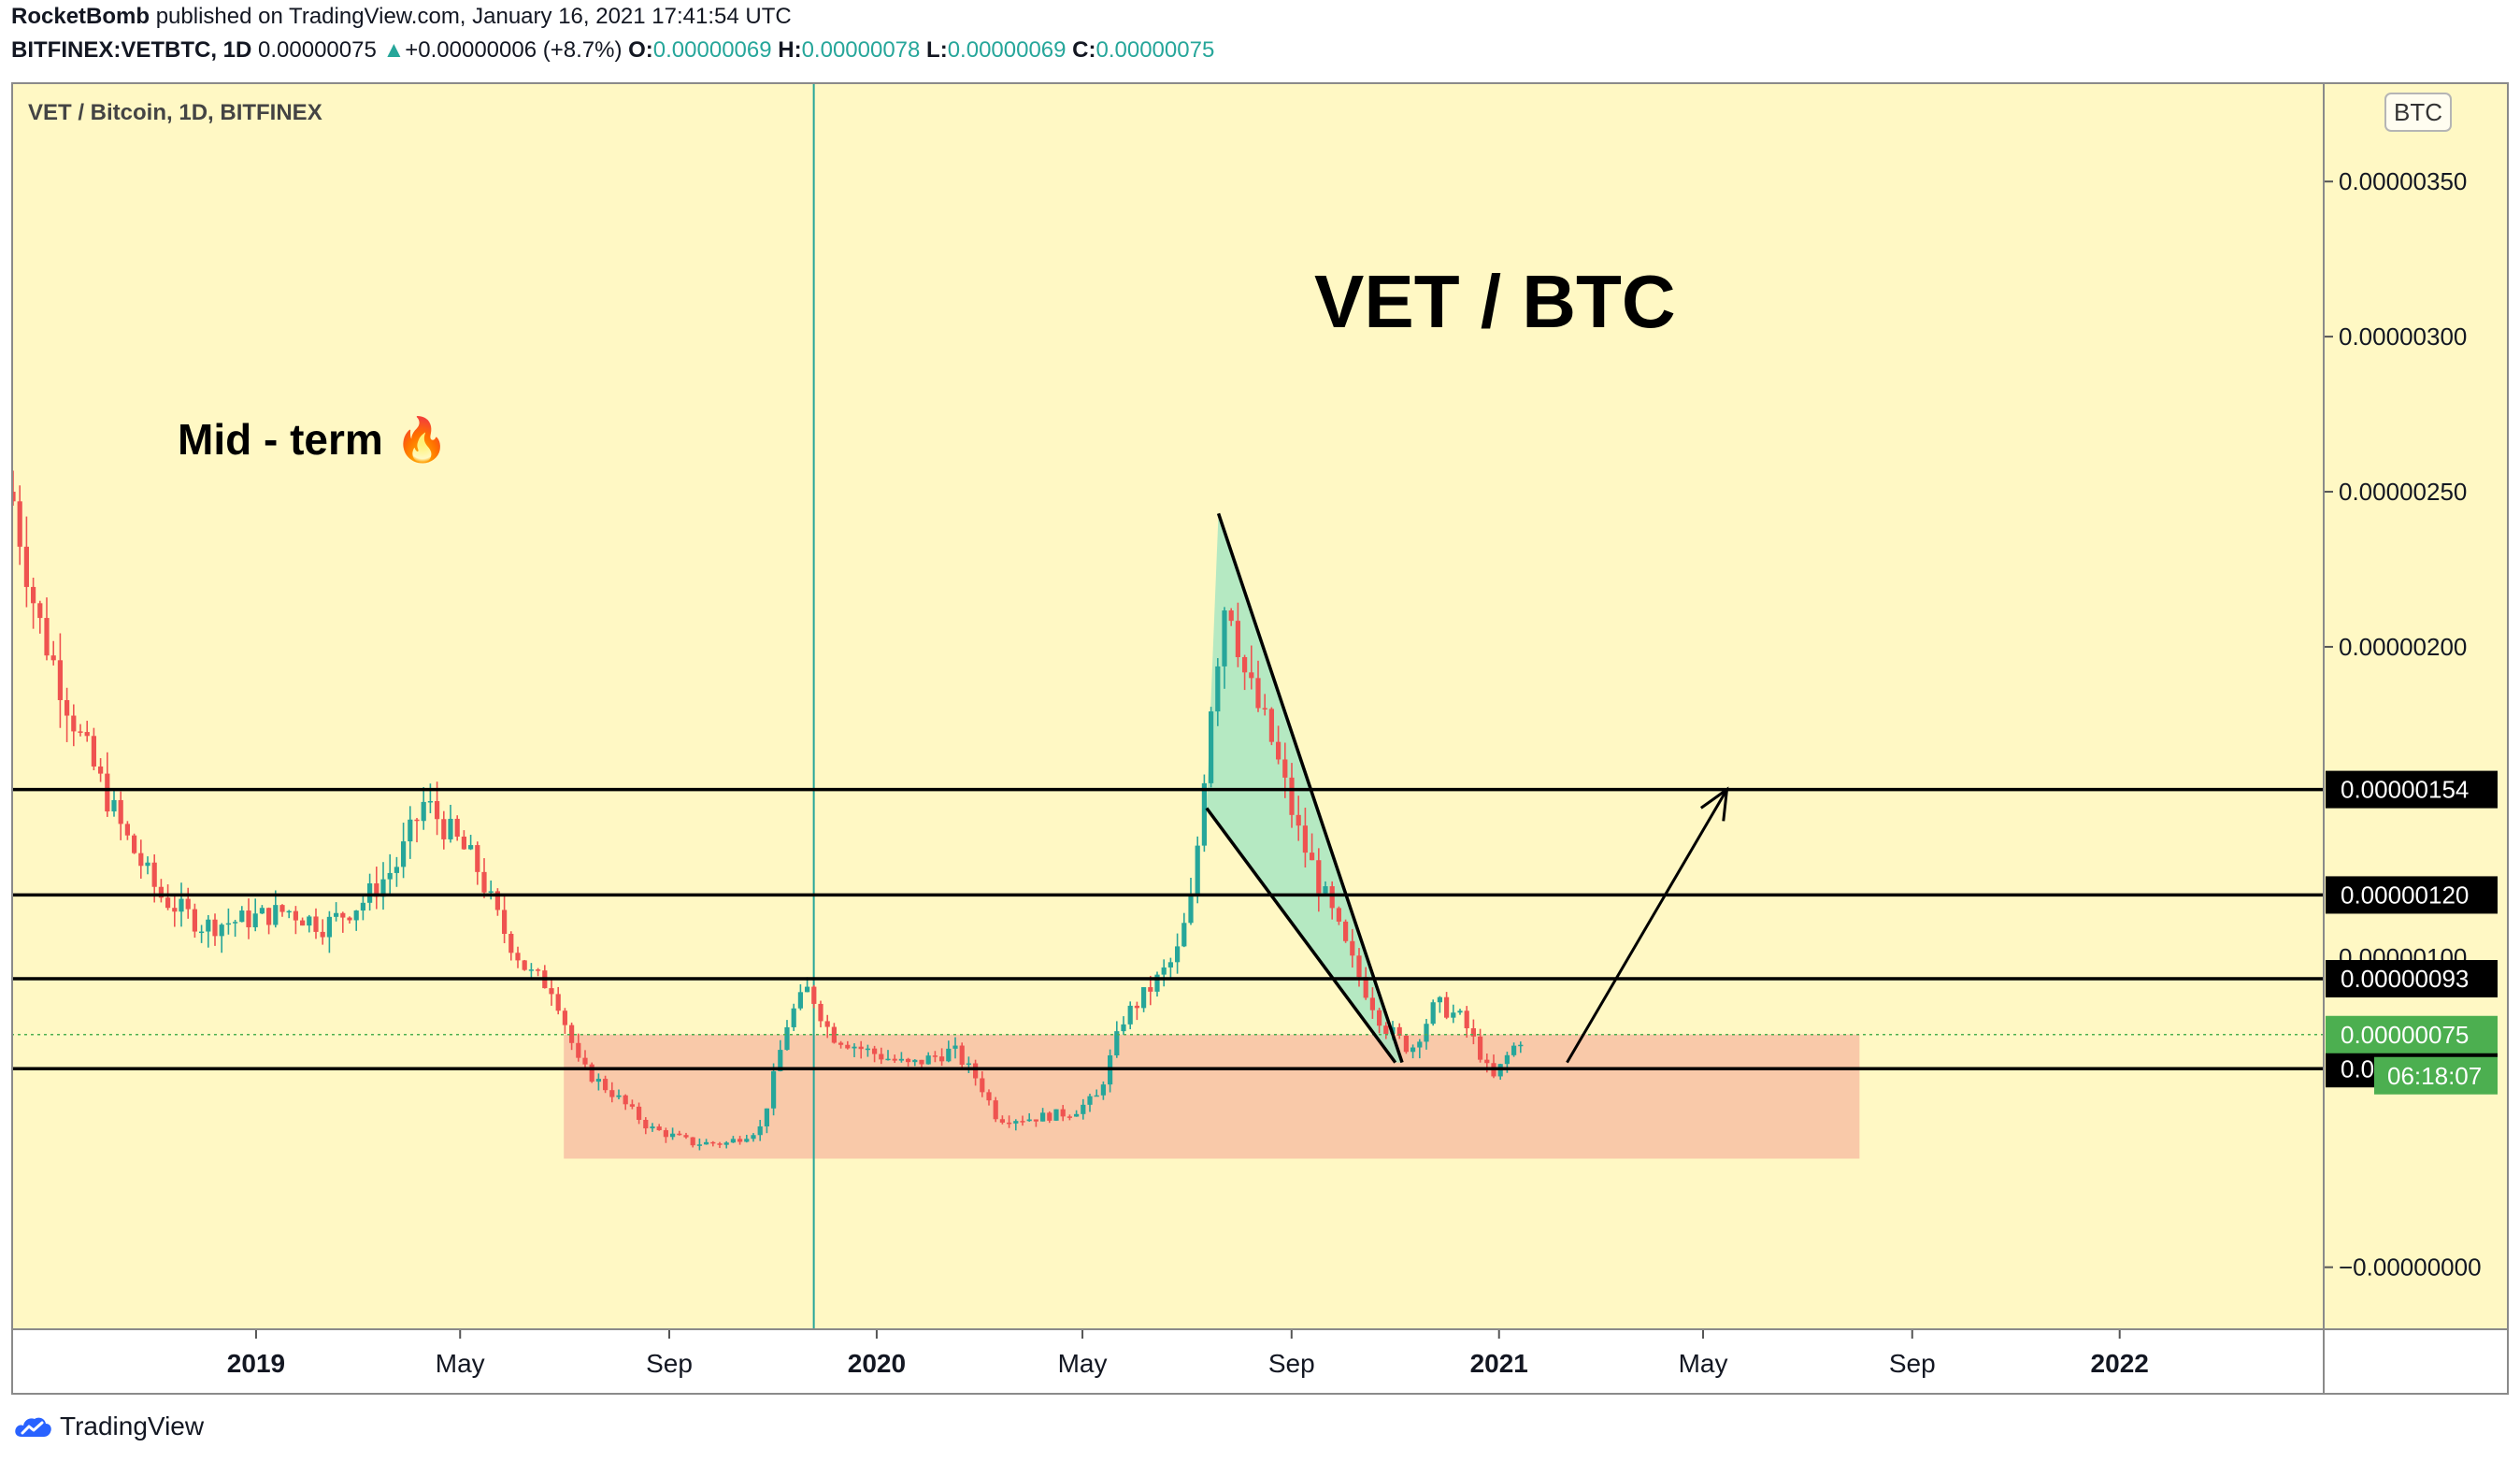 The image size is (2520, 1462). Describe the element at coordinates (1167, 1362) in the screenshot. I see `time-axis` at that location.